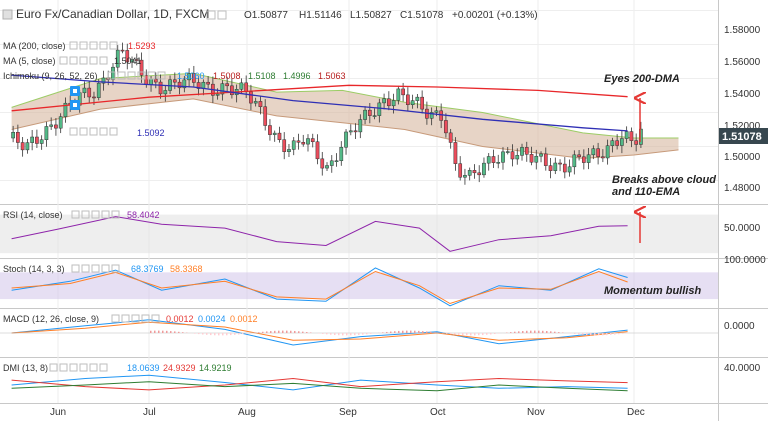 The height and width of the screenshot is (421, 768). What do you see at coordinates (83, 60) in the screenshot?
I see `ma5-controls-icon` at bounding box center [83, 60].